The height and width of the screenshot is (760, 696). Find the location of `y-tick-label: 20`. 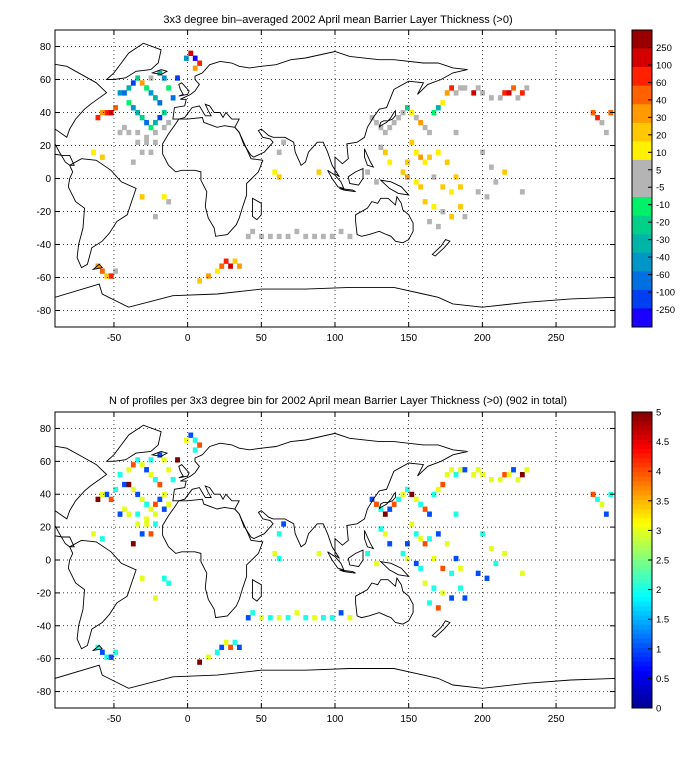

y-tick-label: 20 is located at coordinates (46, 146).